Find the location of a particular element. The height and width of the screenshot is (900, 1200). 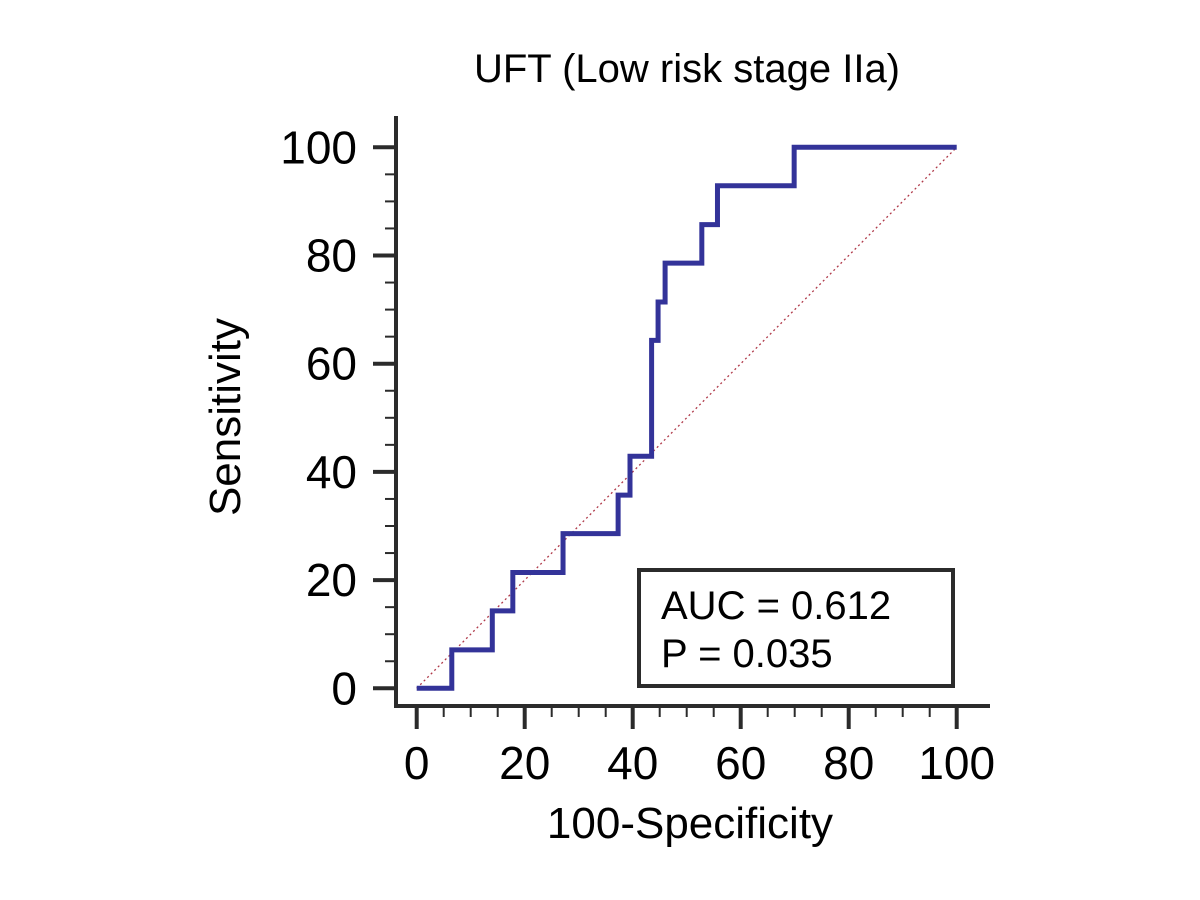

x-axis-tick-labels: 0 20 40 60 80 100 is located at coordinates (699, 763).